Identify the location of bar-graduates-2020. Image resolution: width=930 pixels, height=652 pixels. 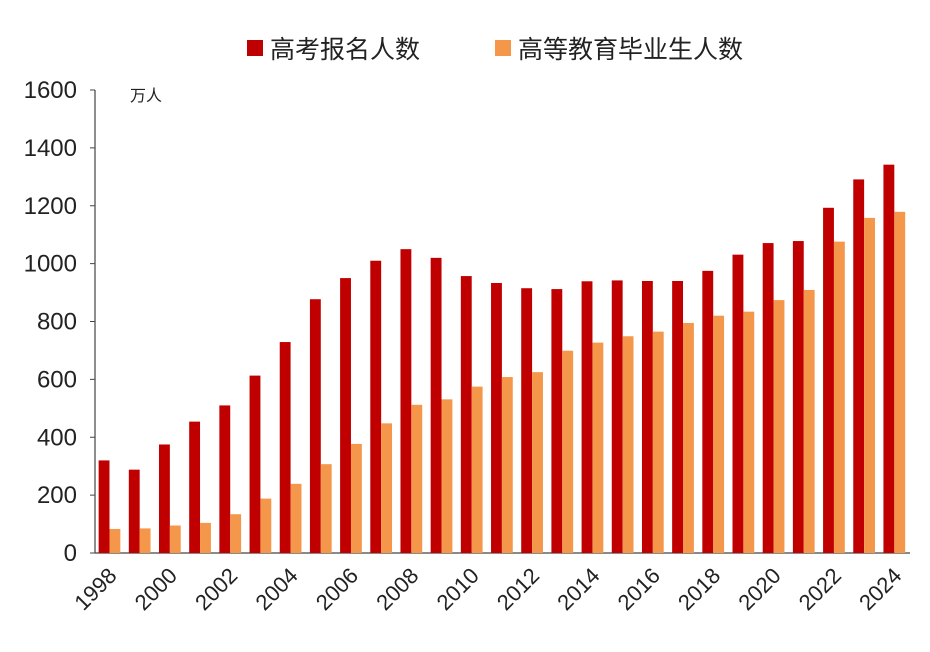
(779, 426).